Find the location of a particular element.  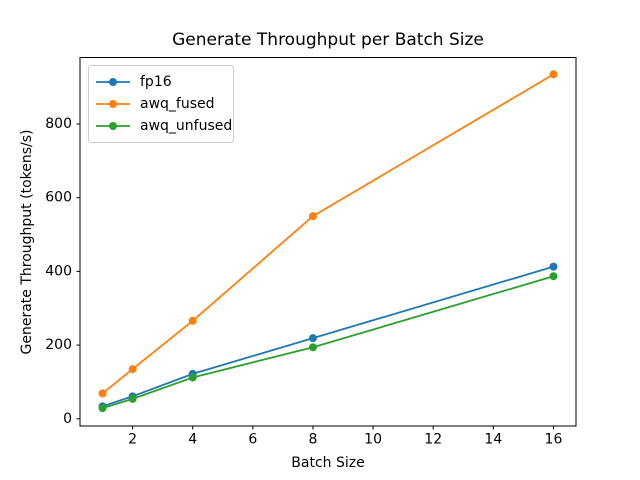

x-tick-label: 16 is located at coordinates (554, 440).